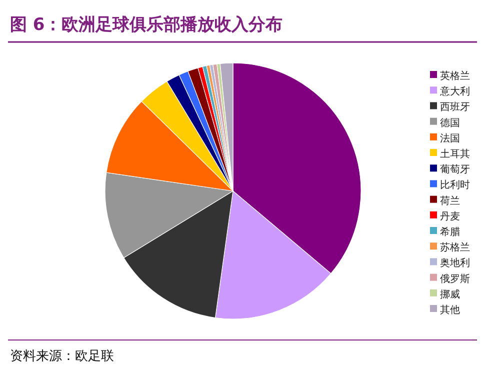 The image size is (485, 368). I want to click on text: 资料来源：欧足联, so click(62, 356).